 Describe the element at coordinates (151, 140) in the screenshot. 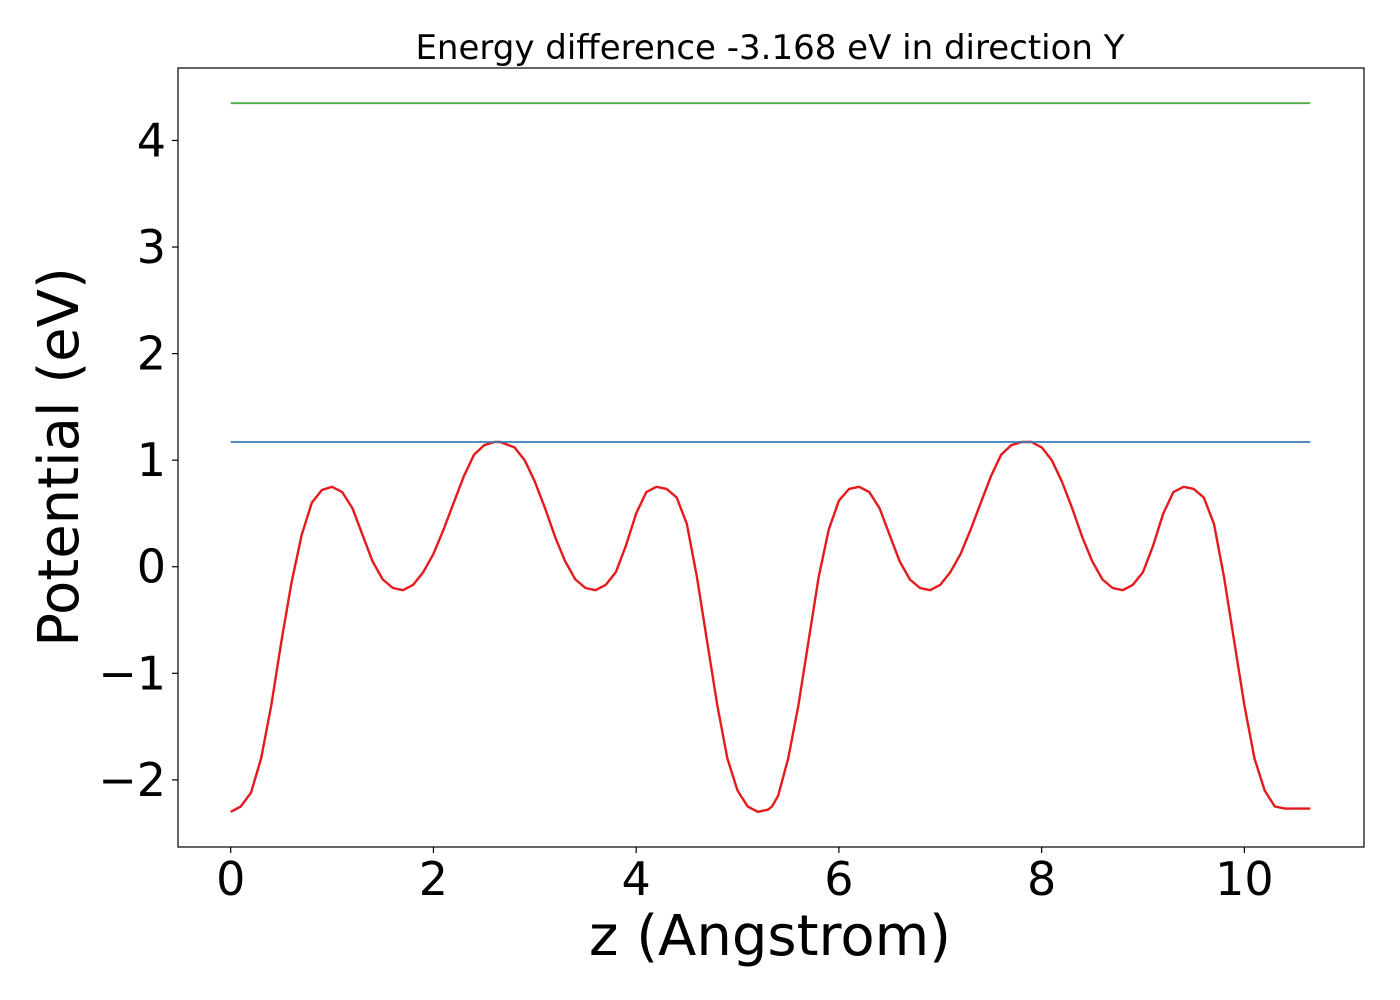

I see `y-tick-label: 4` at that location.